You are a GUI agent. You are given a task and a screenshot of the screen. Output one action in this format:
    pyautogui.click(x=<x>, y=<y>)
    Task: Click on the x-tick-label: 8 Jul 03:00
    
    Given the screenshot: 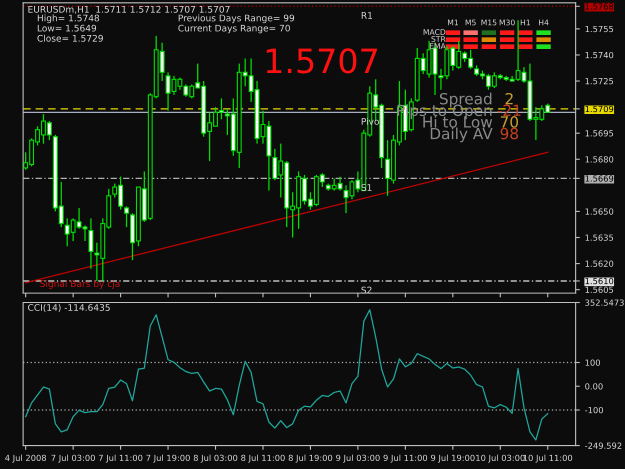 What is the action you would take?
    pyautogui.click(x=216, y=458)
    